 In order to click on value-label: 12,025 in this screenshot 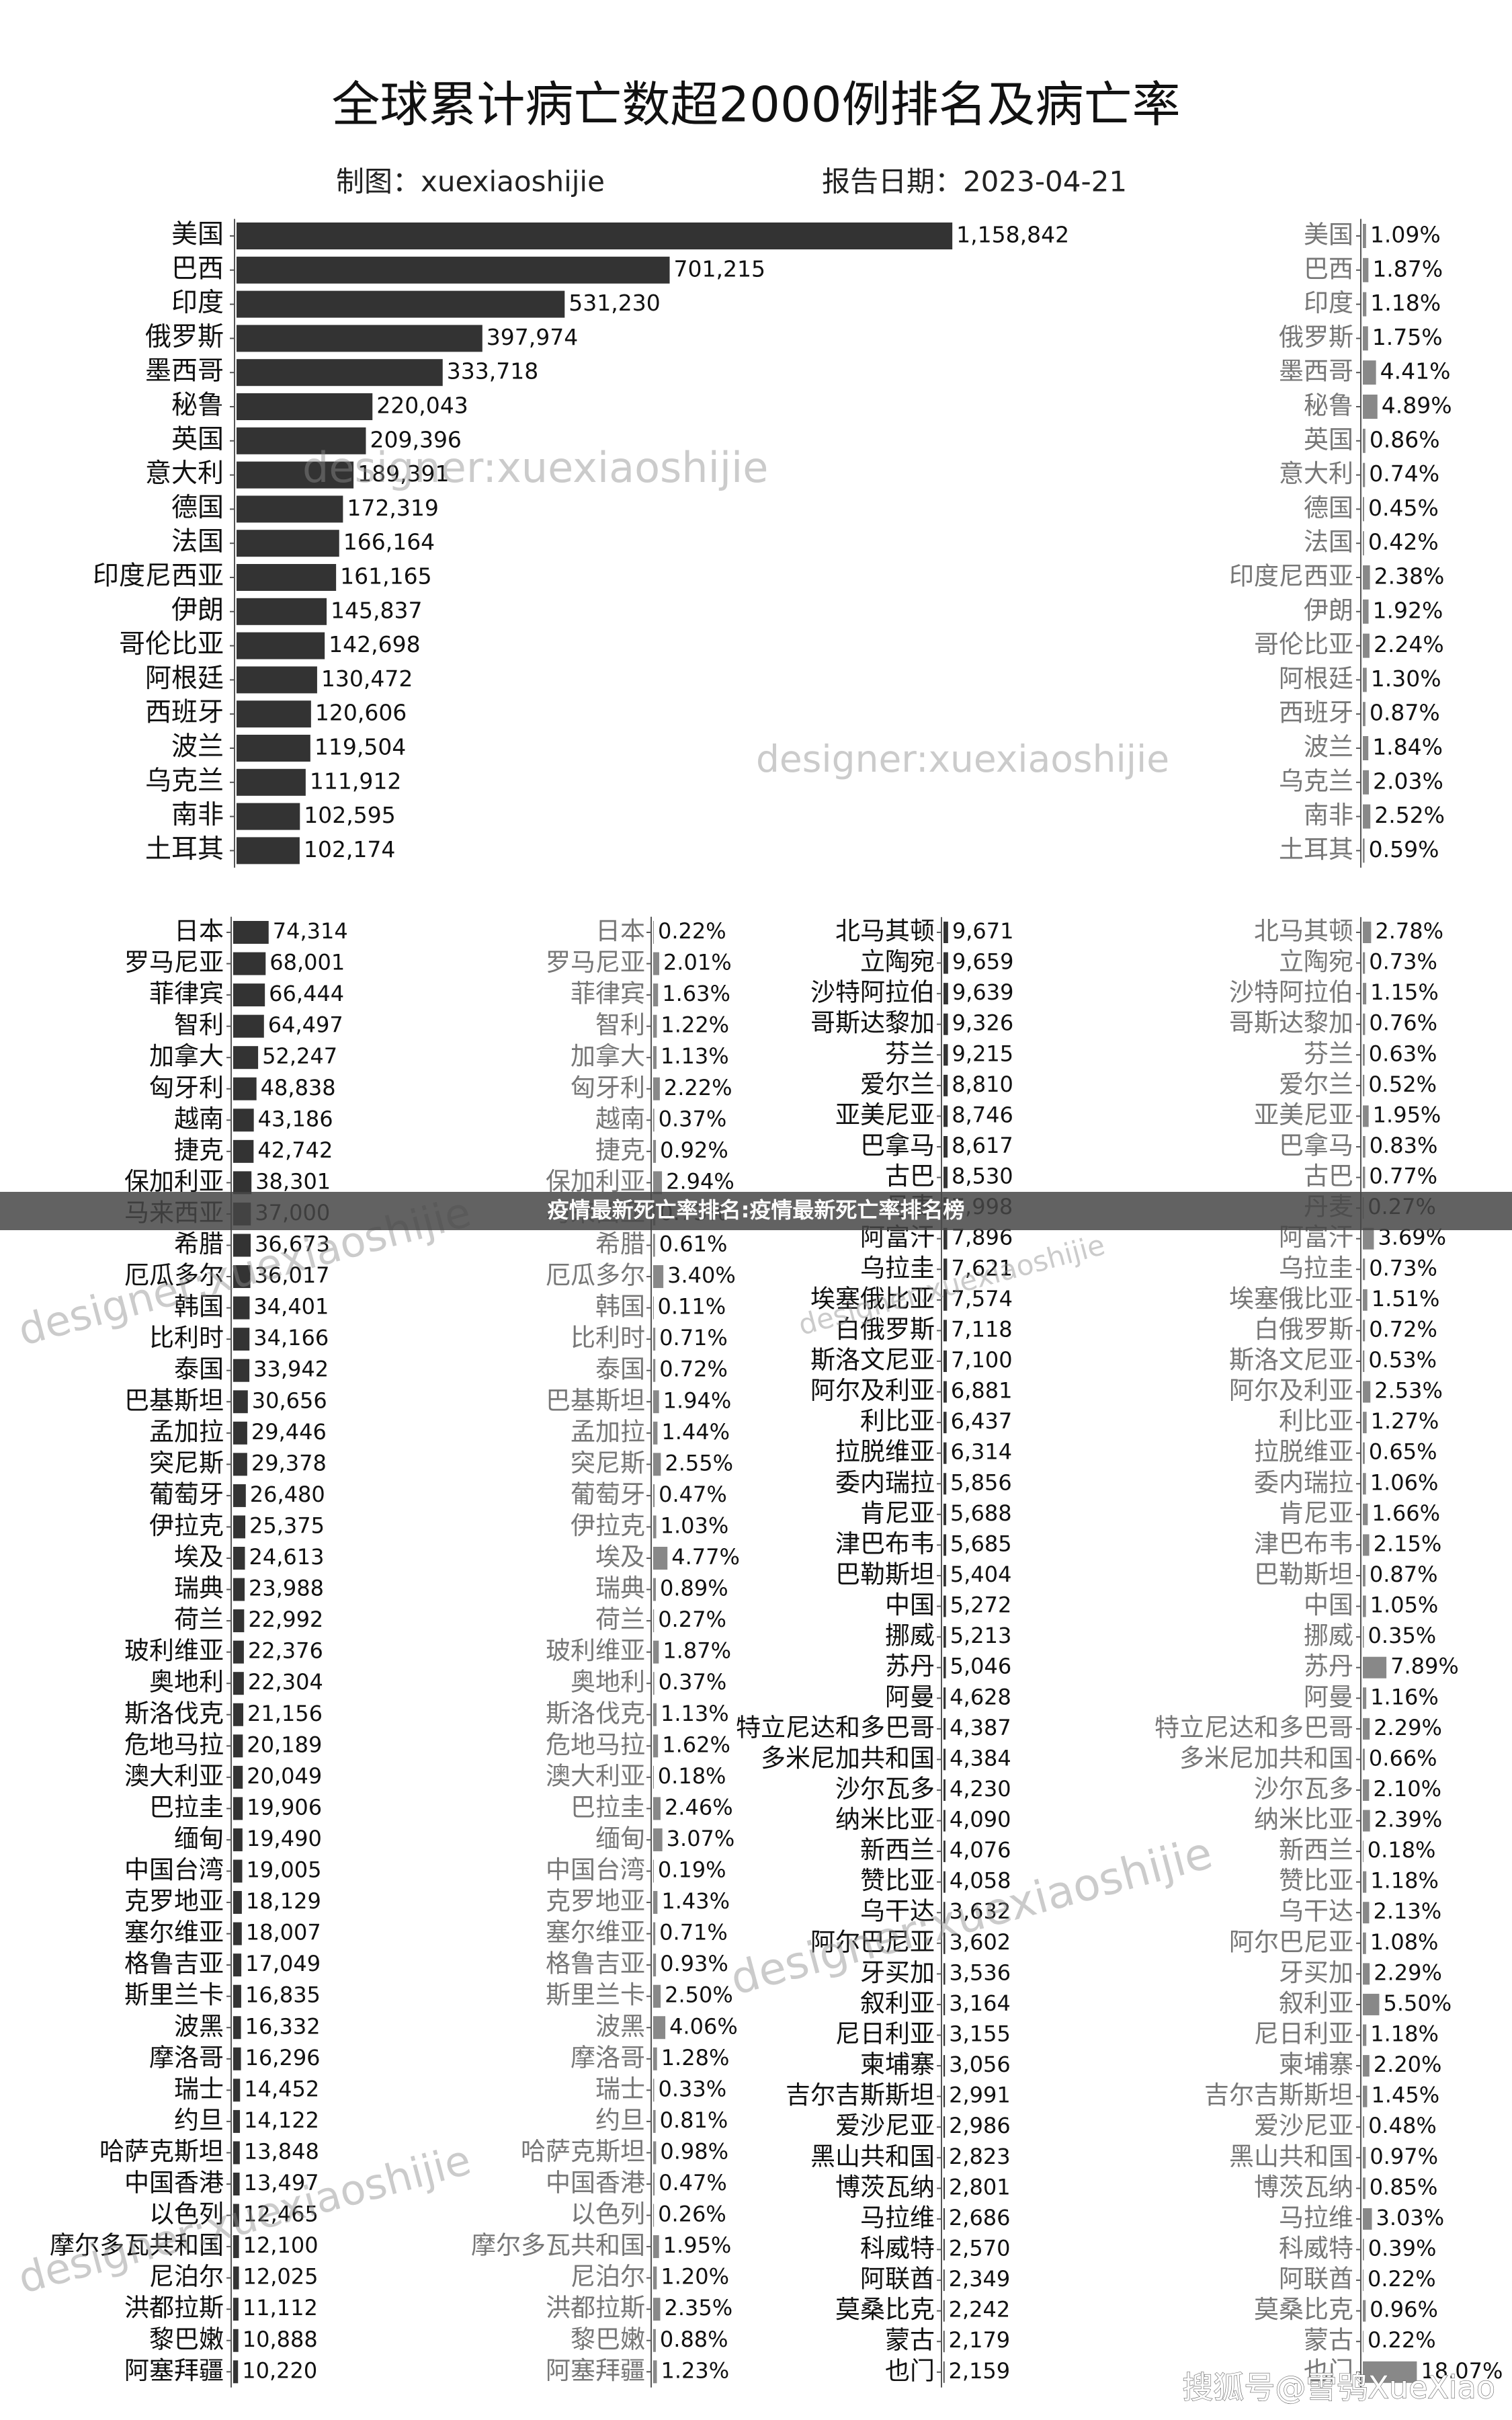, I will do `click(281, 2277)`.